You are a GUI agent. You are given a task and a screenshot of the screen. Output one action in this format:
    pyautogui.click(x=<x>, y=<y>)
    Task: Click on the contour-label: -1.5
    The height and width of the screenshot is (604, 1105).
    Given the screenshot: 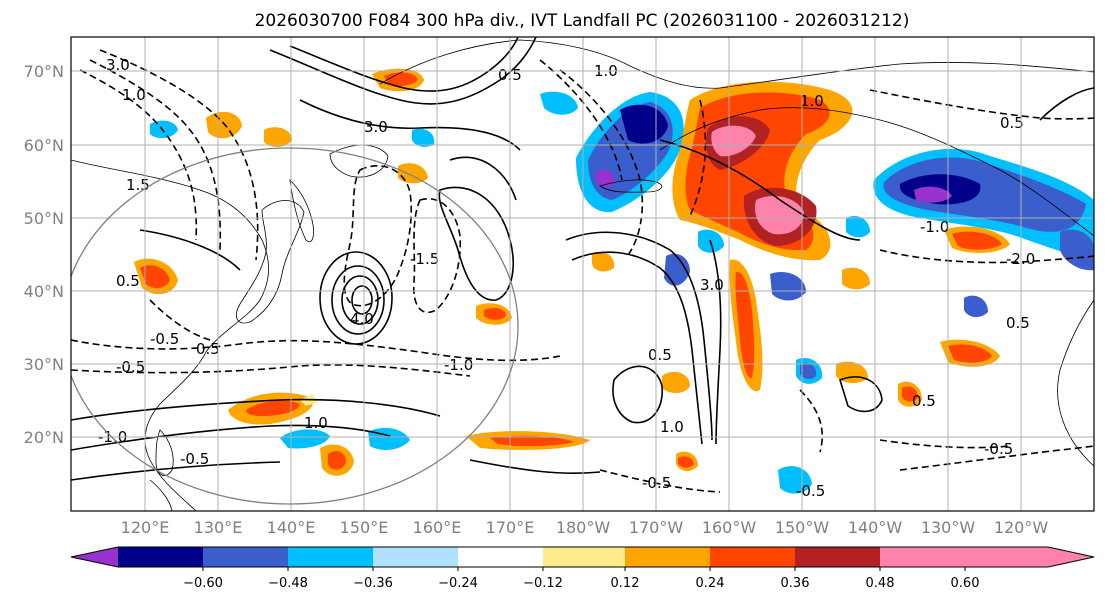 What is the action you would take?
    pyautogui.click(x=424, y=259)
    